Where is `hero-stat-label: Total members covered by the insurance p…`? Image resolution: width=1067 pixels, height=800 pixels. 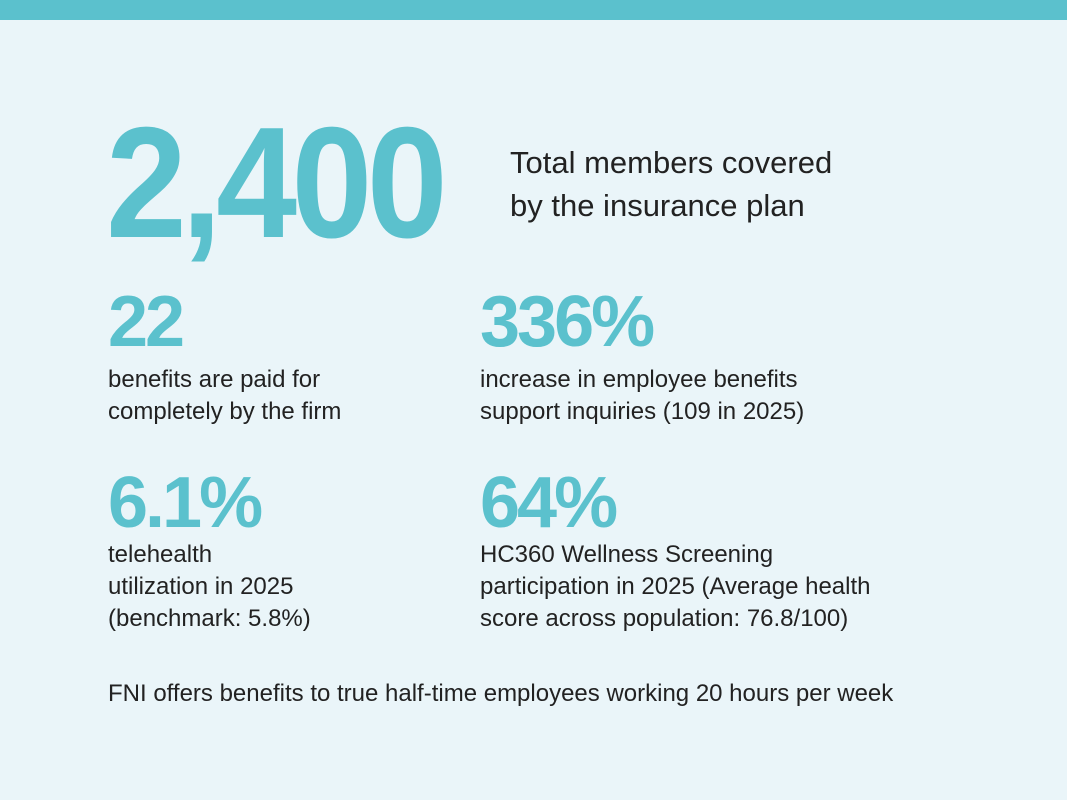 hero-stat-label: Total members covered by the insurance p… is located at coordinates (671, 184).